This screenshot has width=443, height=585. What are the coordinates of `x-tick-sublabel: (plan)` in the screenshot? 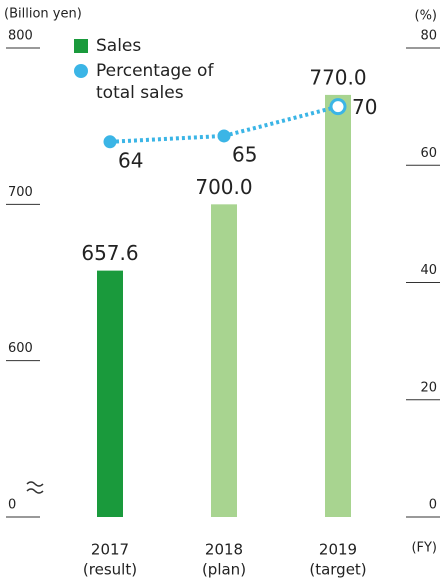 It's located at (224, 570).